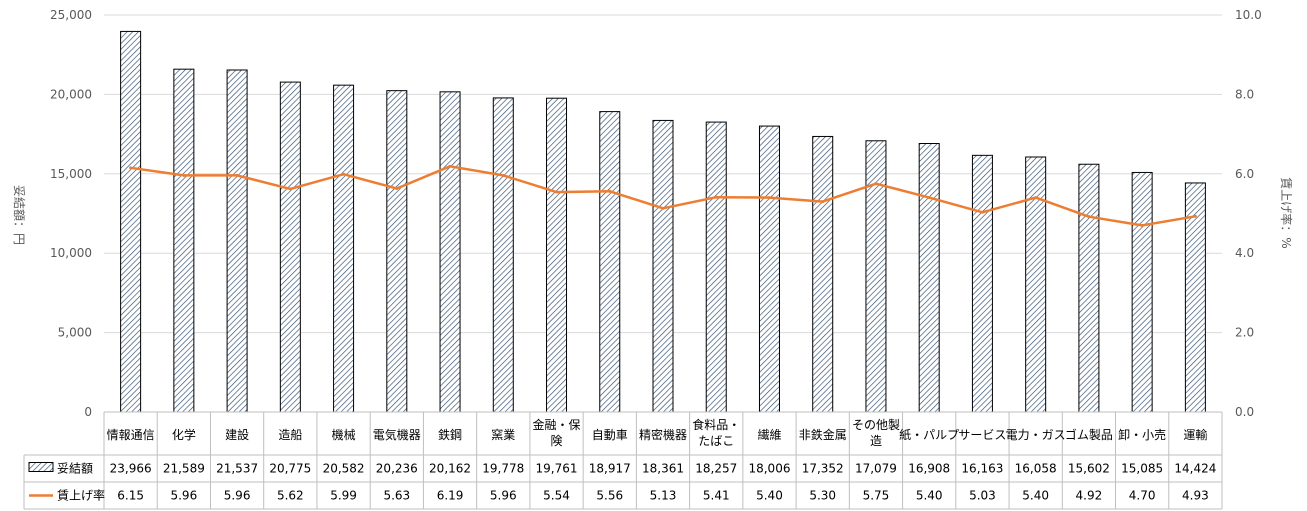 This screenshot has height=511, width=1307. What do you see at coordinates (823, 469) in the screenshot?
I see `bar-value-cell: 17,352` at bounding box center [823, 469].